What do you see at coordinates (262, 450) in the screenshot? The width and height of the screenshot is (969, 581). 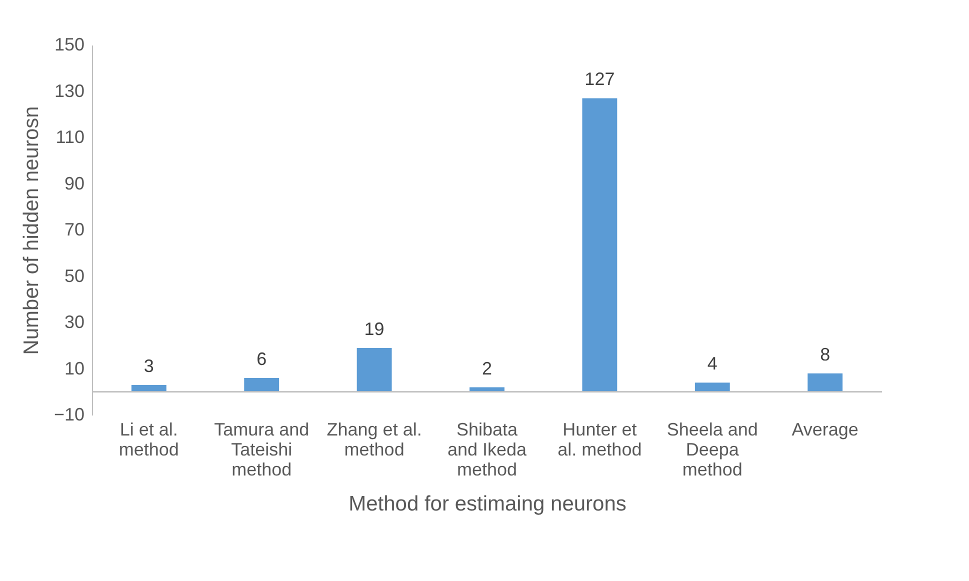 I see `x-tick-label: Tamura and Tateishi method` at bounding box center [262, 450].